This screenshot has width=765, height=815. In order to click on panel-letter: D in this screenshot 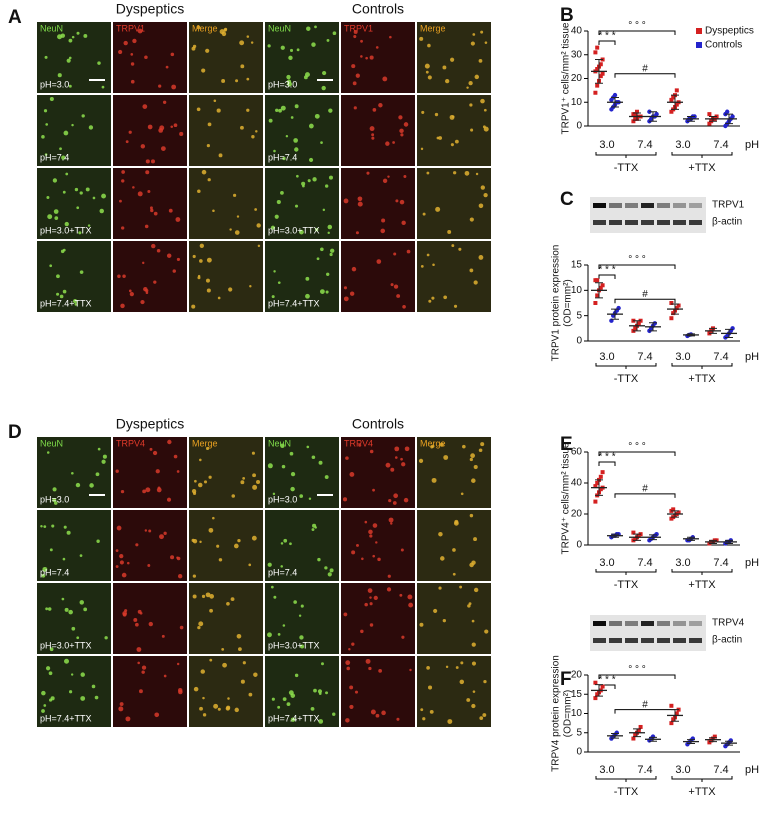, I will do `click(15, 432)`.